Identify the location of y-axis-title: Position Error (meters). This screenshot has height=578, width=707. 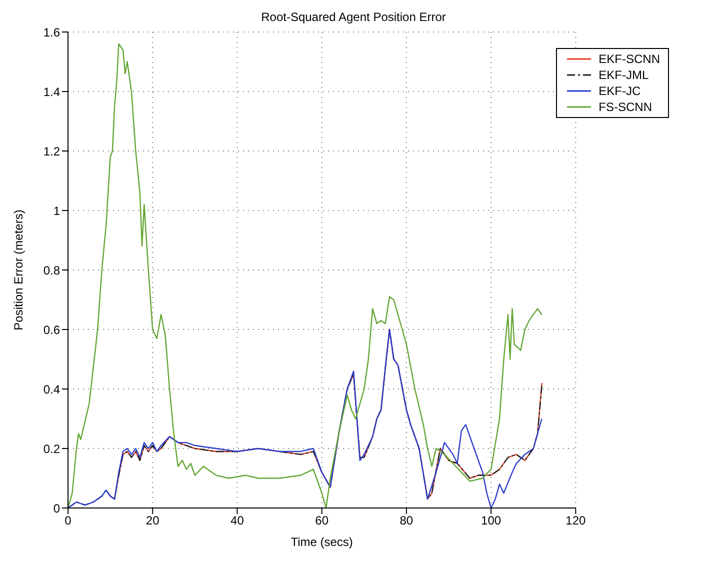
(18, 270).